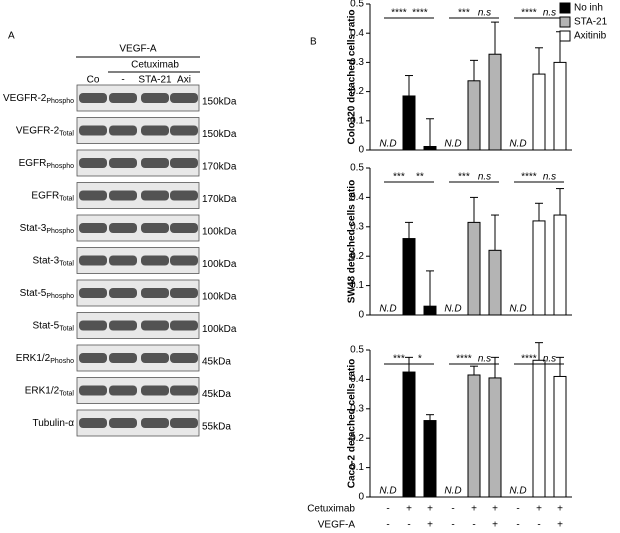 The image size is (620, 533). I want to click on significance-label: **, so click(420, 177).